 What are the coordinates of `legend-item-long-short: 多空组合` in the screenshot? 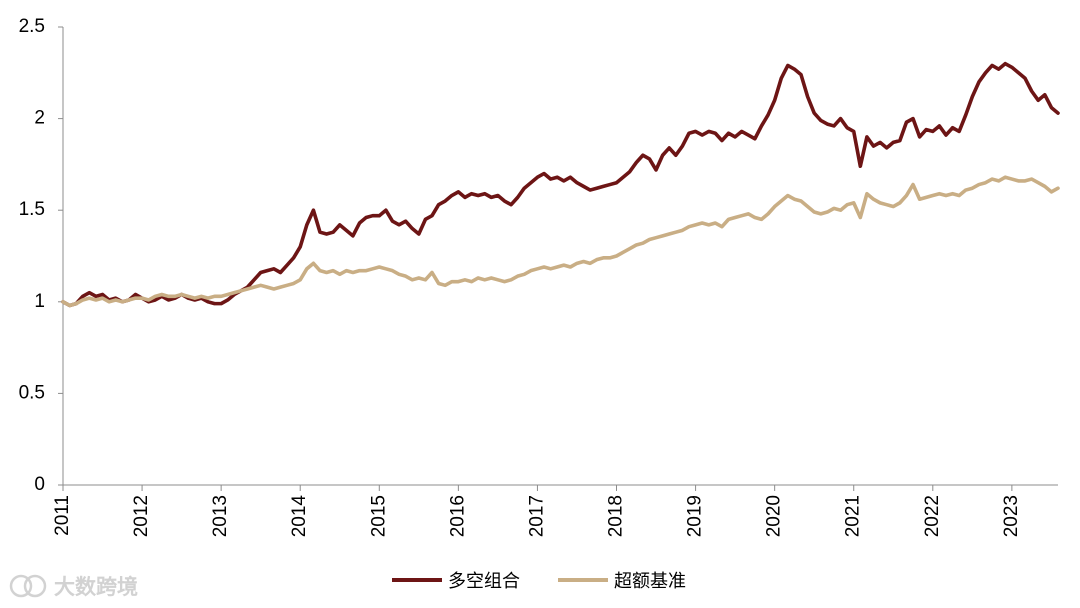 It's located at (456, 580).